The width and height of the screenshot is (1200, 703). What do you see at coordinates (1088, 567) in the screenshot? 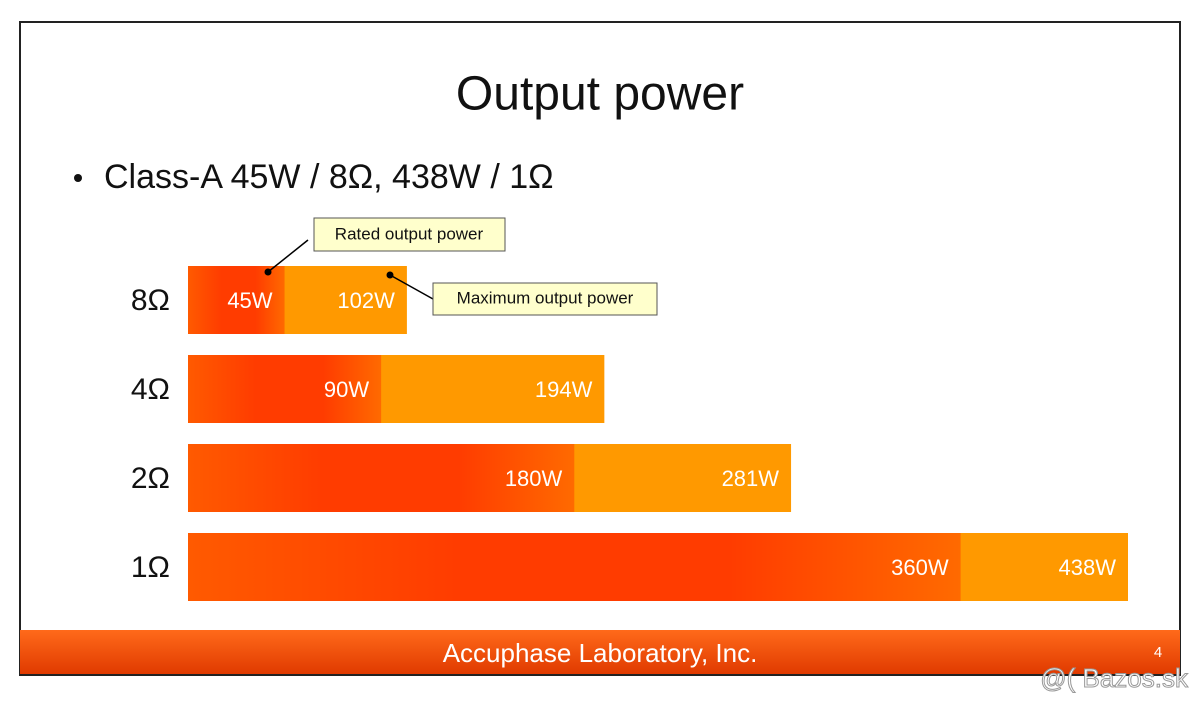
I see `value-label: 438W` at bounding box center [1088, 567].